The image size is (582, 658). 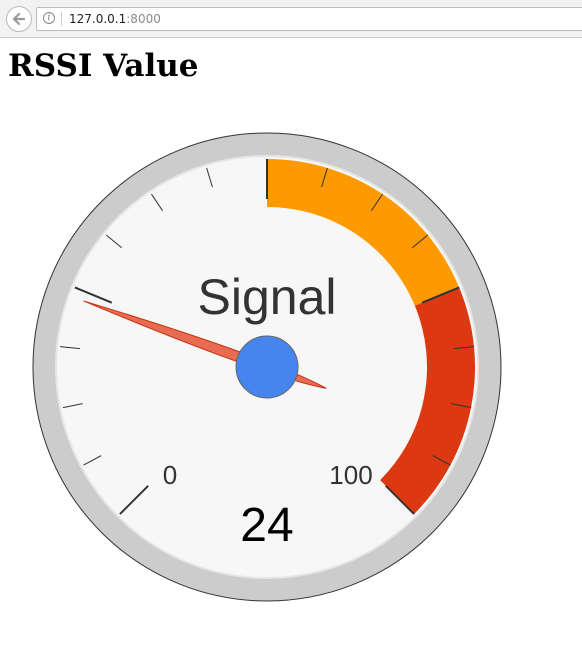 I want to click on gauge-min-label: 0, so click(x=170, y=475).